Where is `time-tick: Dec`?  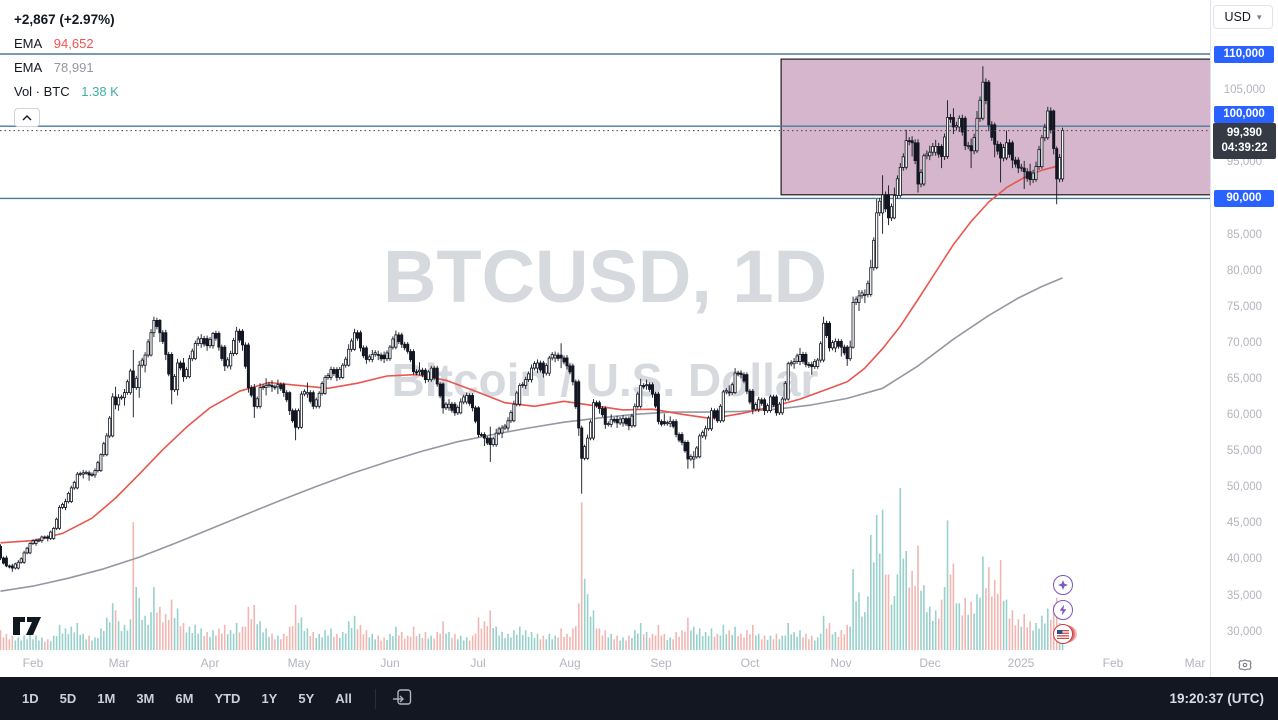
time-tick: Dec is located at coordinates (930, 663).